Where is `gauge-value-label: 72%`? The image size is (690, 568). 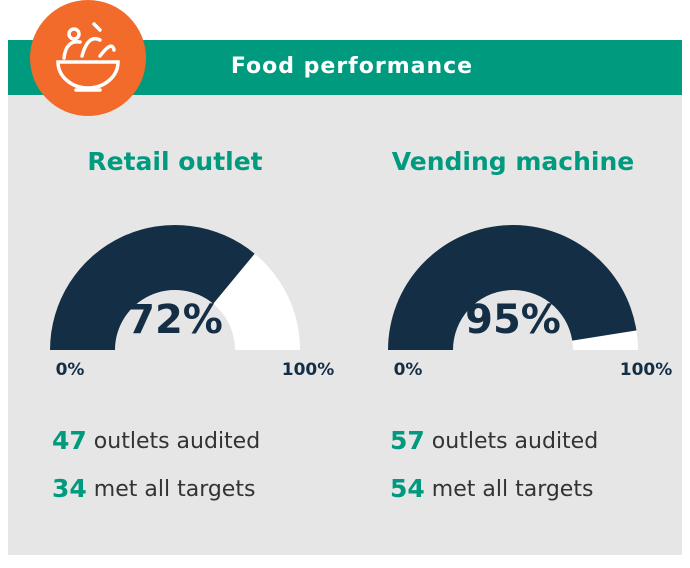 gauge-value-label: 72% is located at coordinates (175, 320).